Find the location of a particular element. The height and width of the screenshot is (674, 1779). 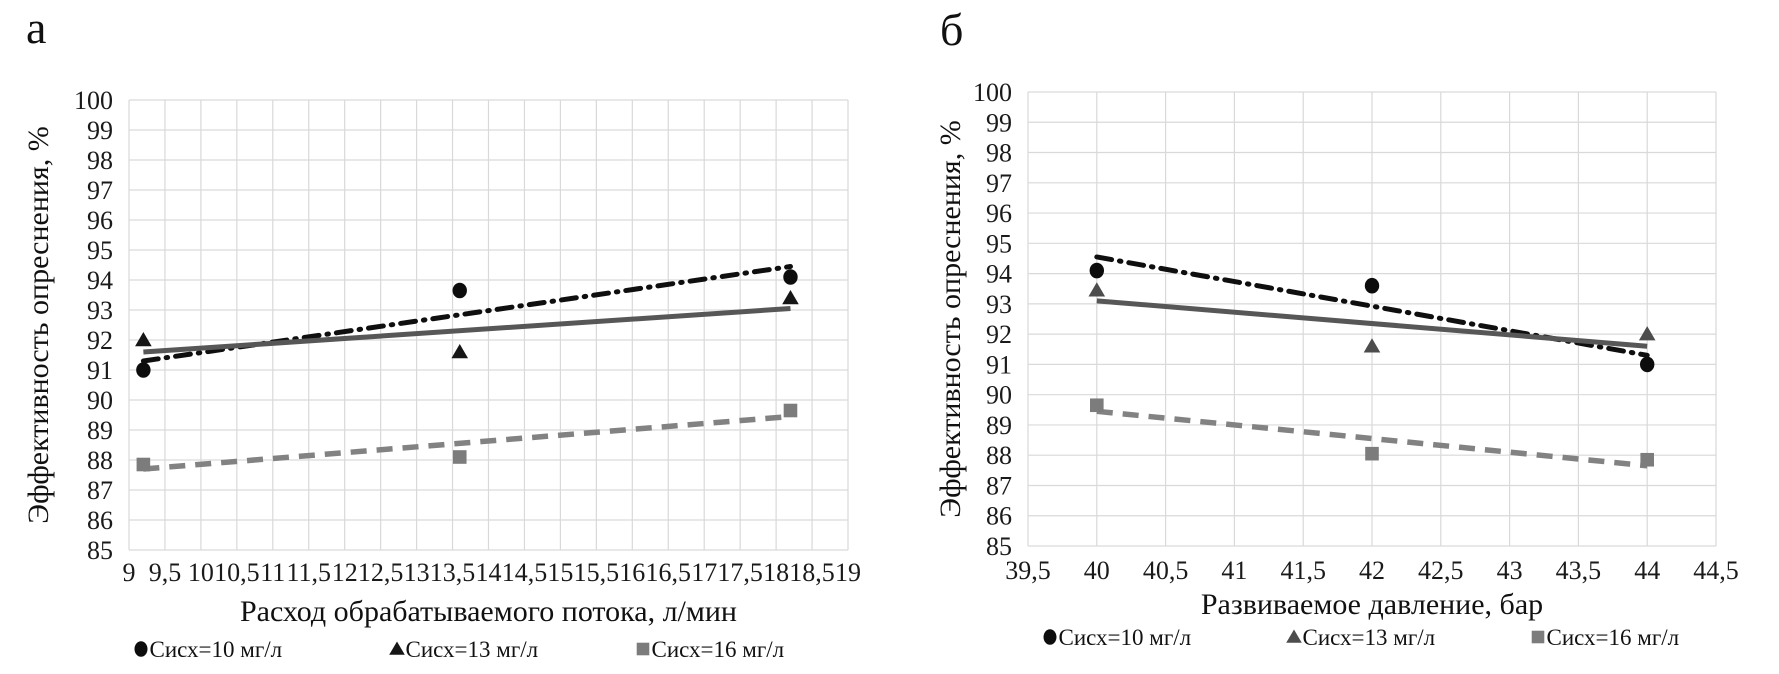

x-axis-title: Расход обрабатываемого потока, л/мин is located at coordinates (488, 611).